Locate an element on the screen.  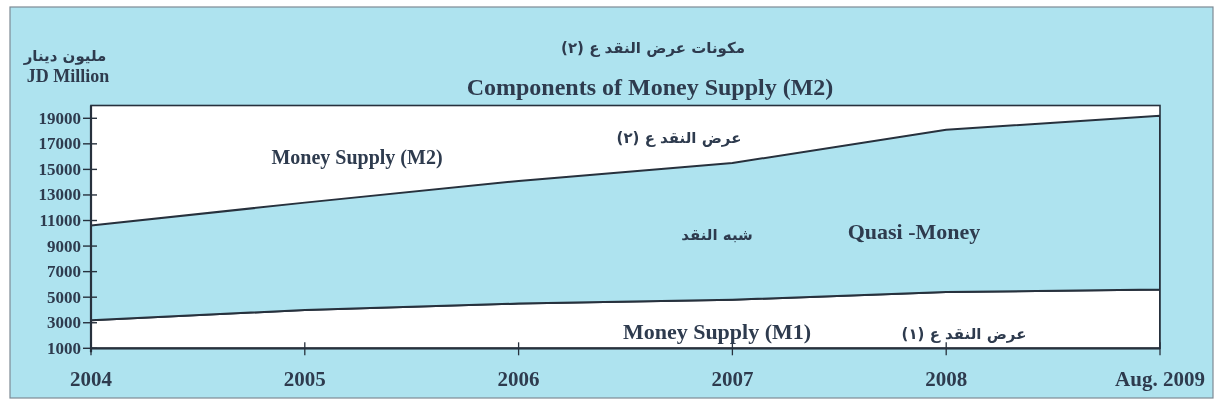
y-tick-label: 9000 is located at coordinates (64, 246).